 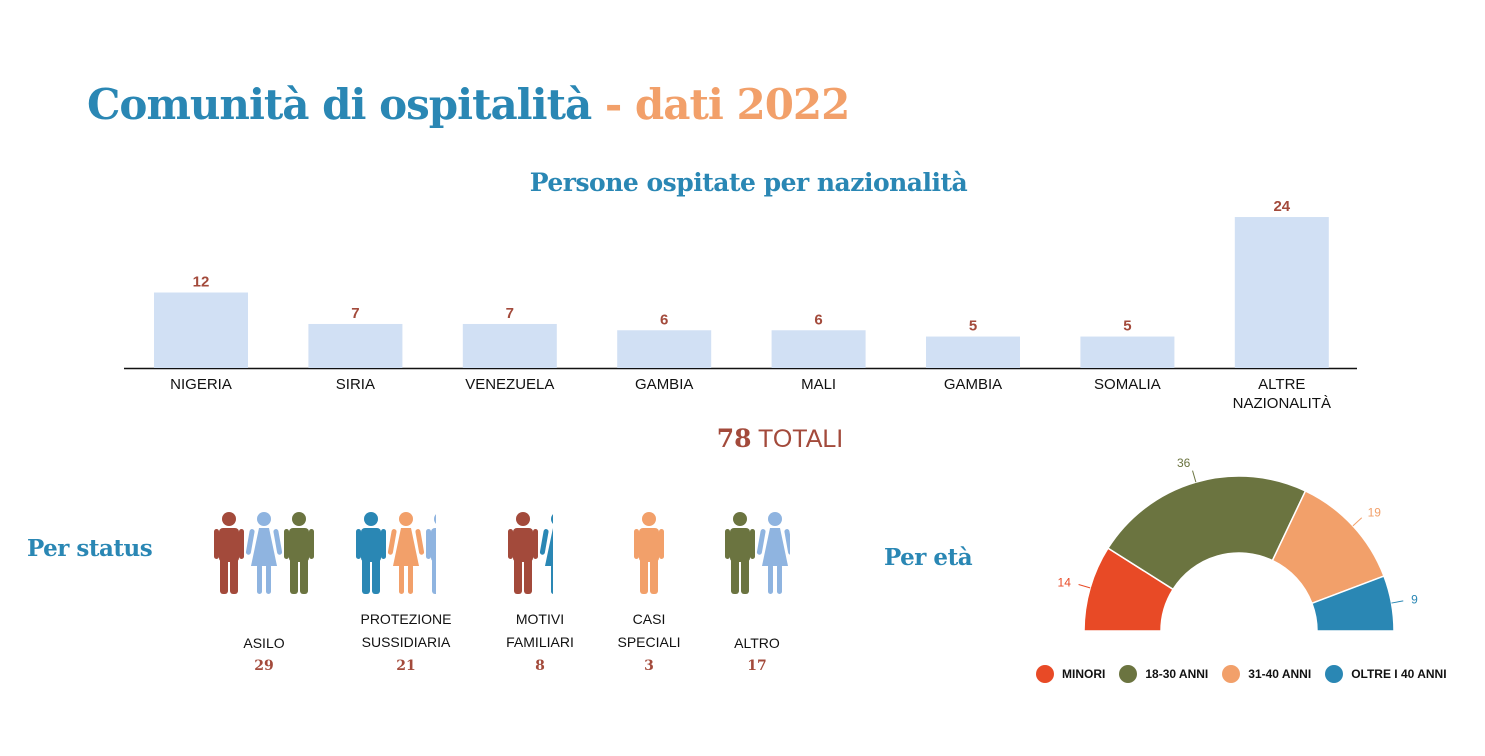 I want to click on status-value: 3, so click(x=649, y=666).